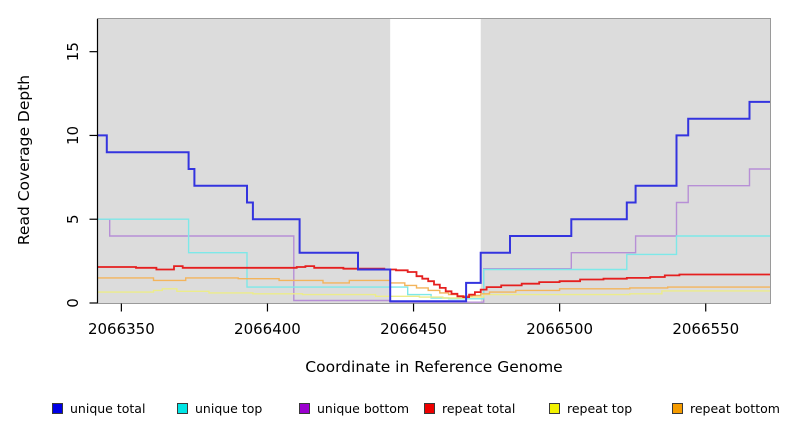  I want to click on y-tick-label: 10, so click(73, 135).